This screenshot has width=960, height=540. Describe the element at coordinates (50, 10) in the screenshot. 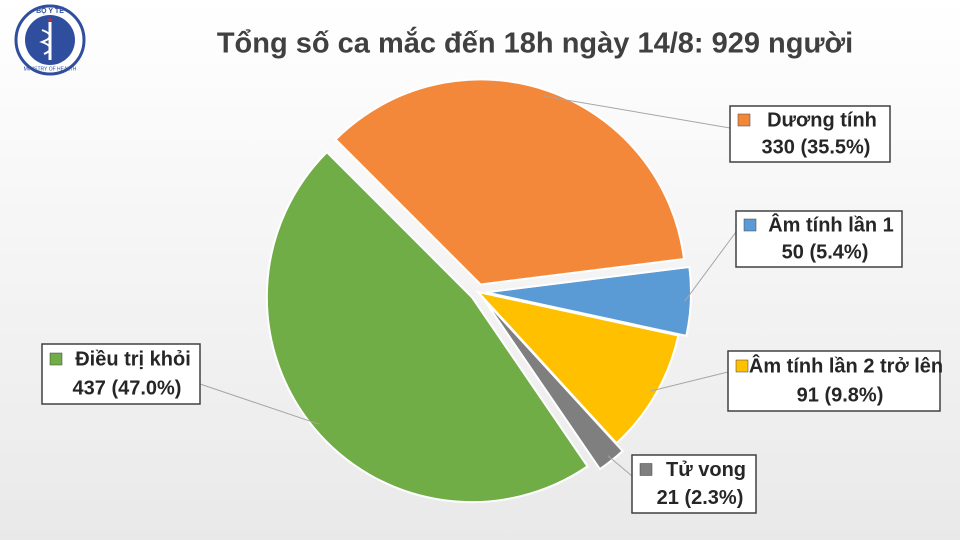

I see `logo-top-text: BỘ Y TẾ` at that location.